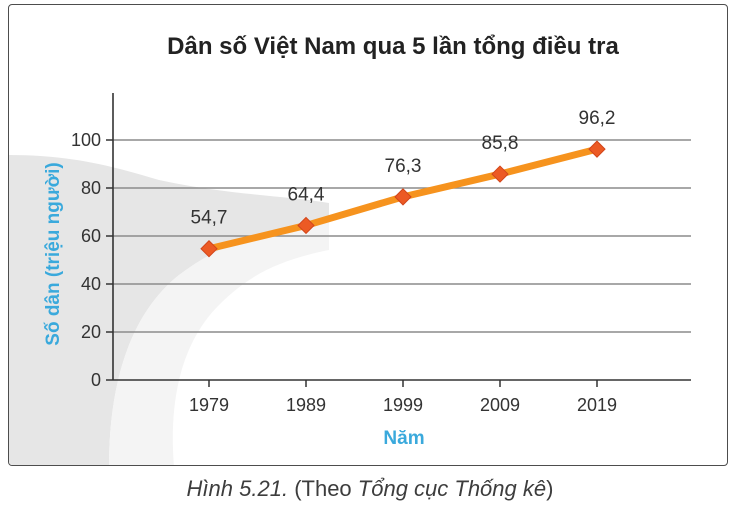 Image resolution: width=740 pixels, height=525 pixels. What do you see at coordinates (306, 225) in the screenshot?
I see `data-point-marker-1989` at bounding box center [306, 225].